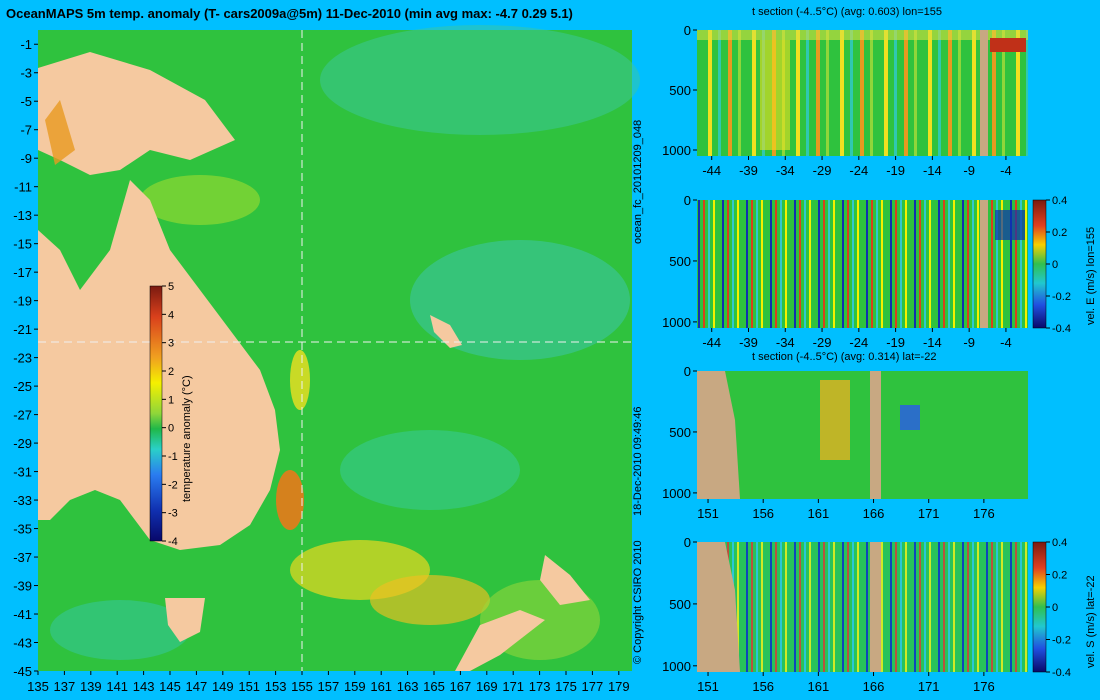 The image size is (1100, 700). What do you see at coordinates (249, 686) in the screenshot?
I see `map-x-tick-label: 151` at bounding box center [249, 686].